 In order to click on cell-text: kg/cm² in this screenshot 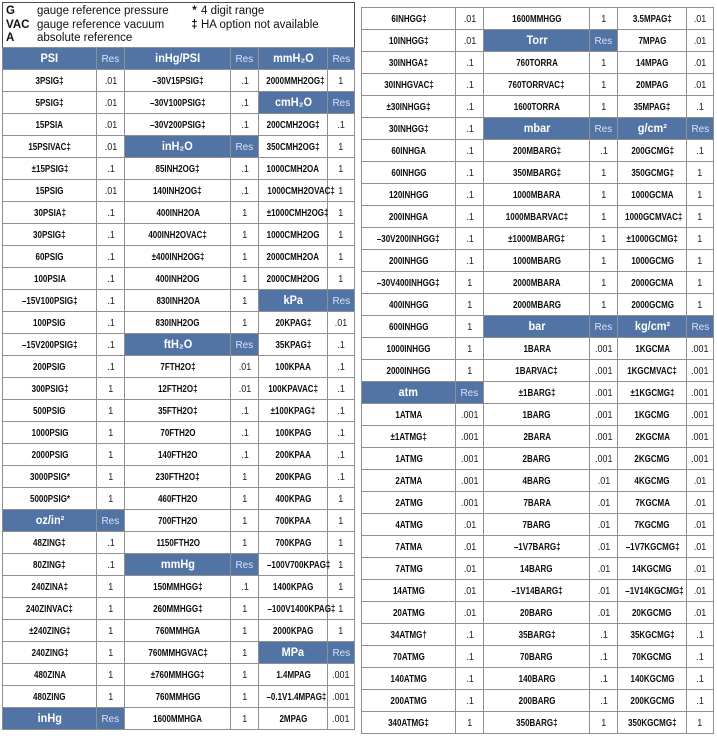, I will do `click(652, 327)`.